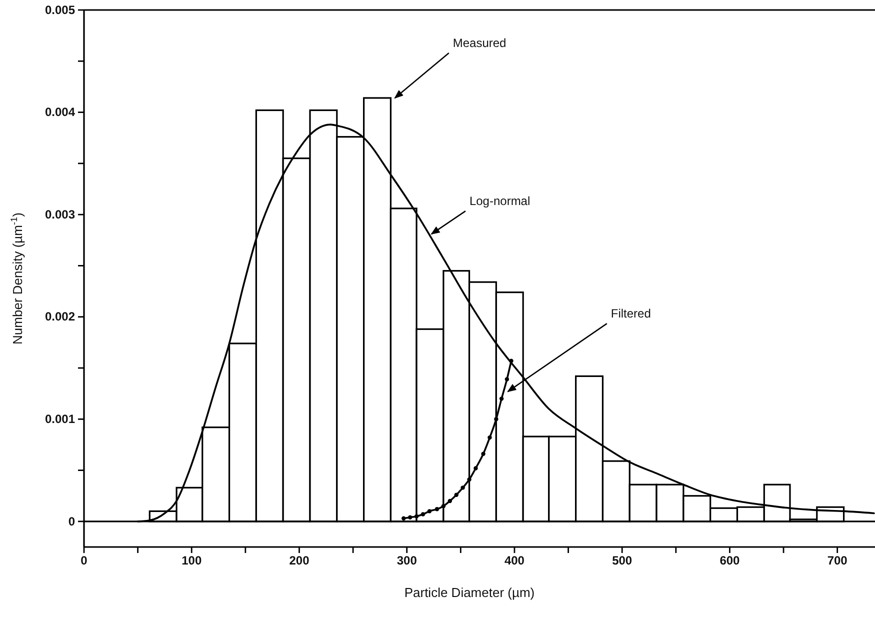 The width and height of the screenshot is (875, 622). What do you see at coordinates (60, 317) in the screenshot?
I see `y-tick-label: 0.002` at bounding box center [60, 317].